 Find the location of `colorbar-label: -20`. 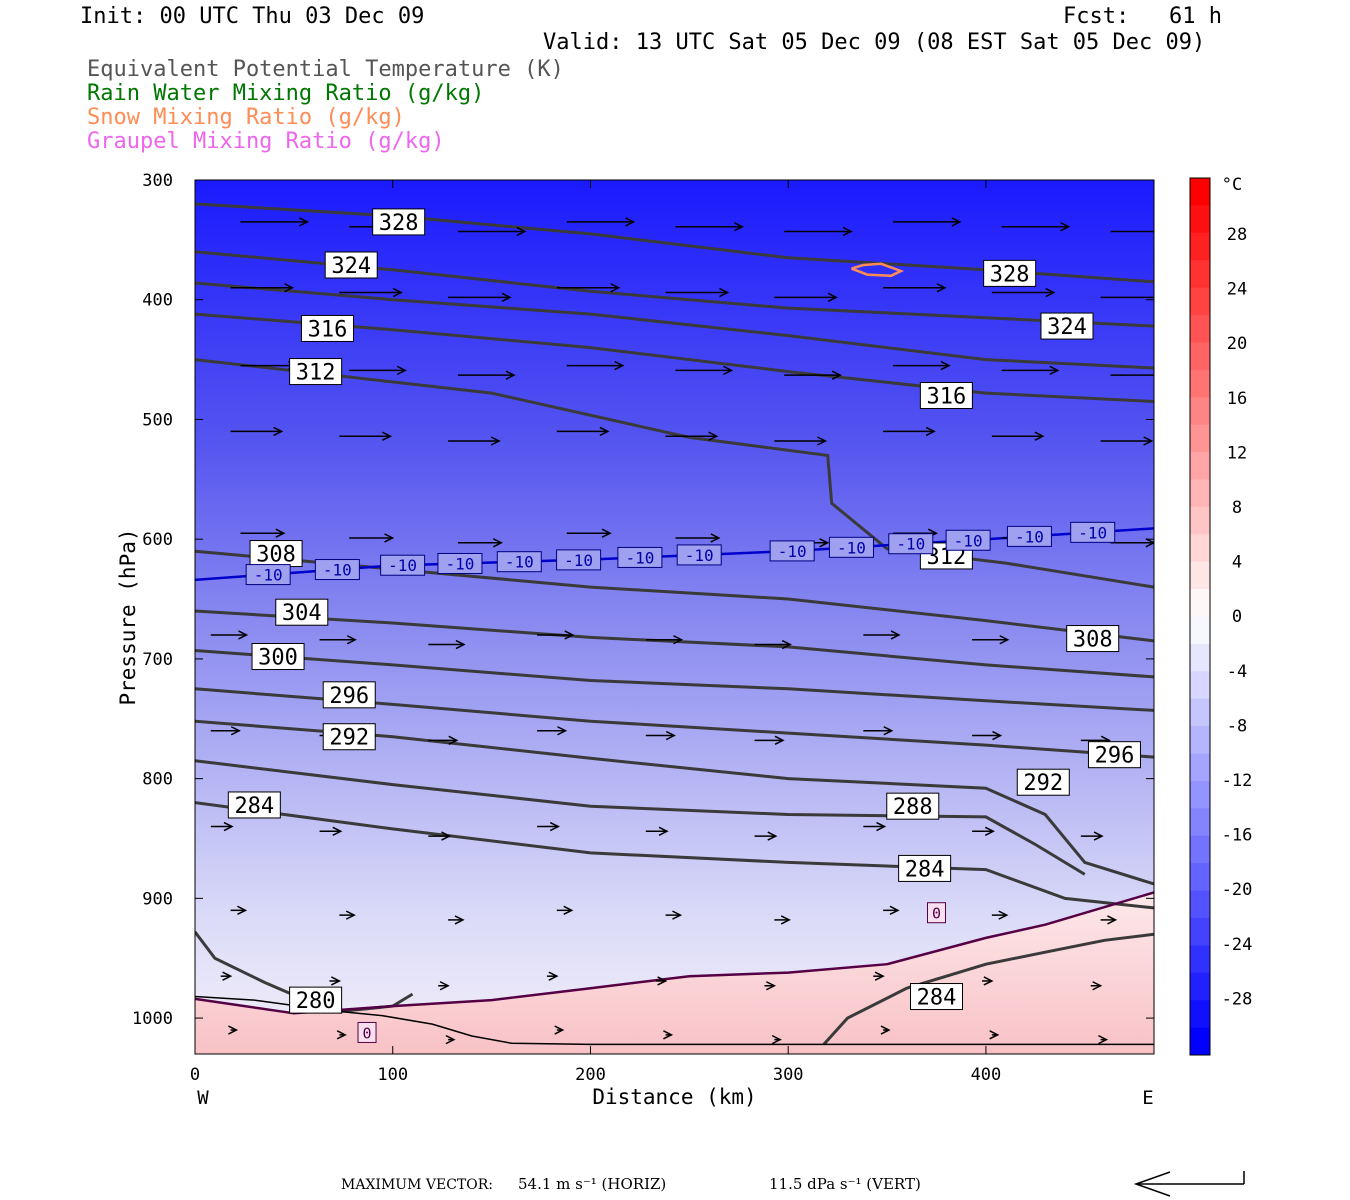

colorbar-label: -20 is located at coordinates (1237, 890).